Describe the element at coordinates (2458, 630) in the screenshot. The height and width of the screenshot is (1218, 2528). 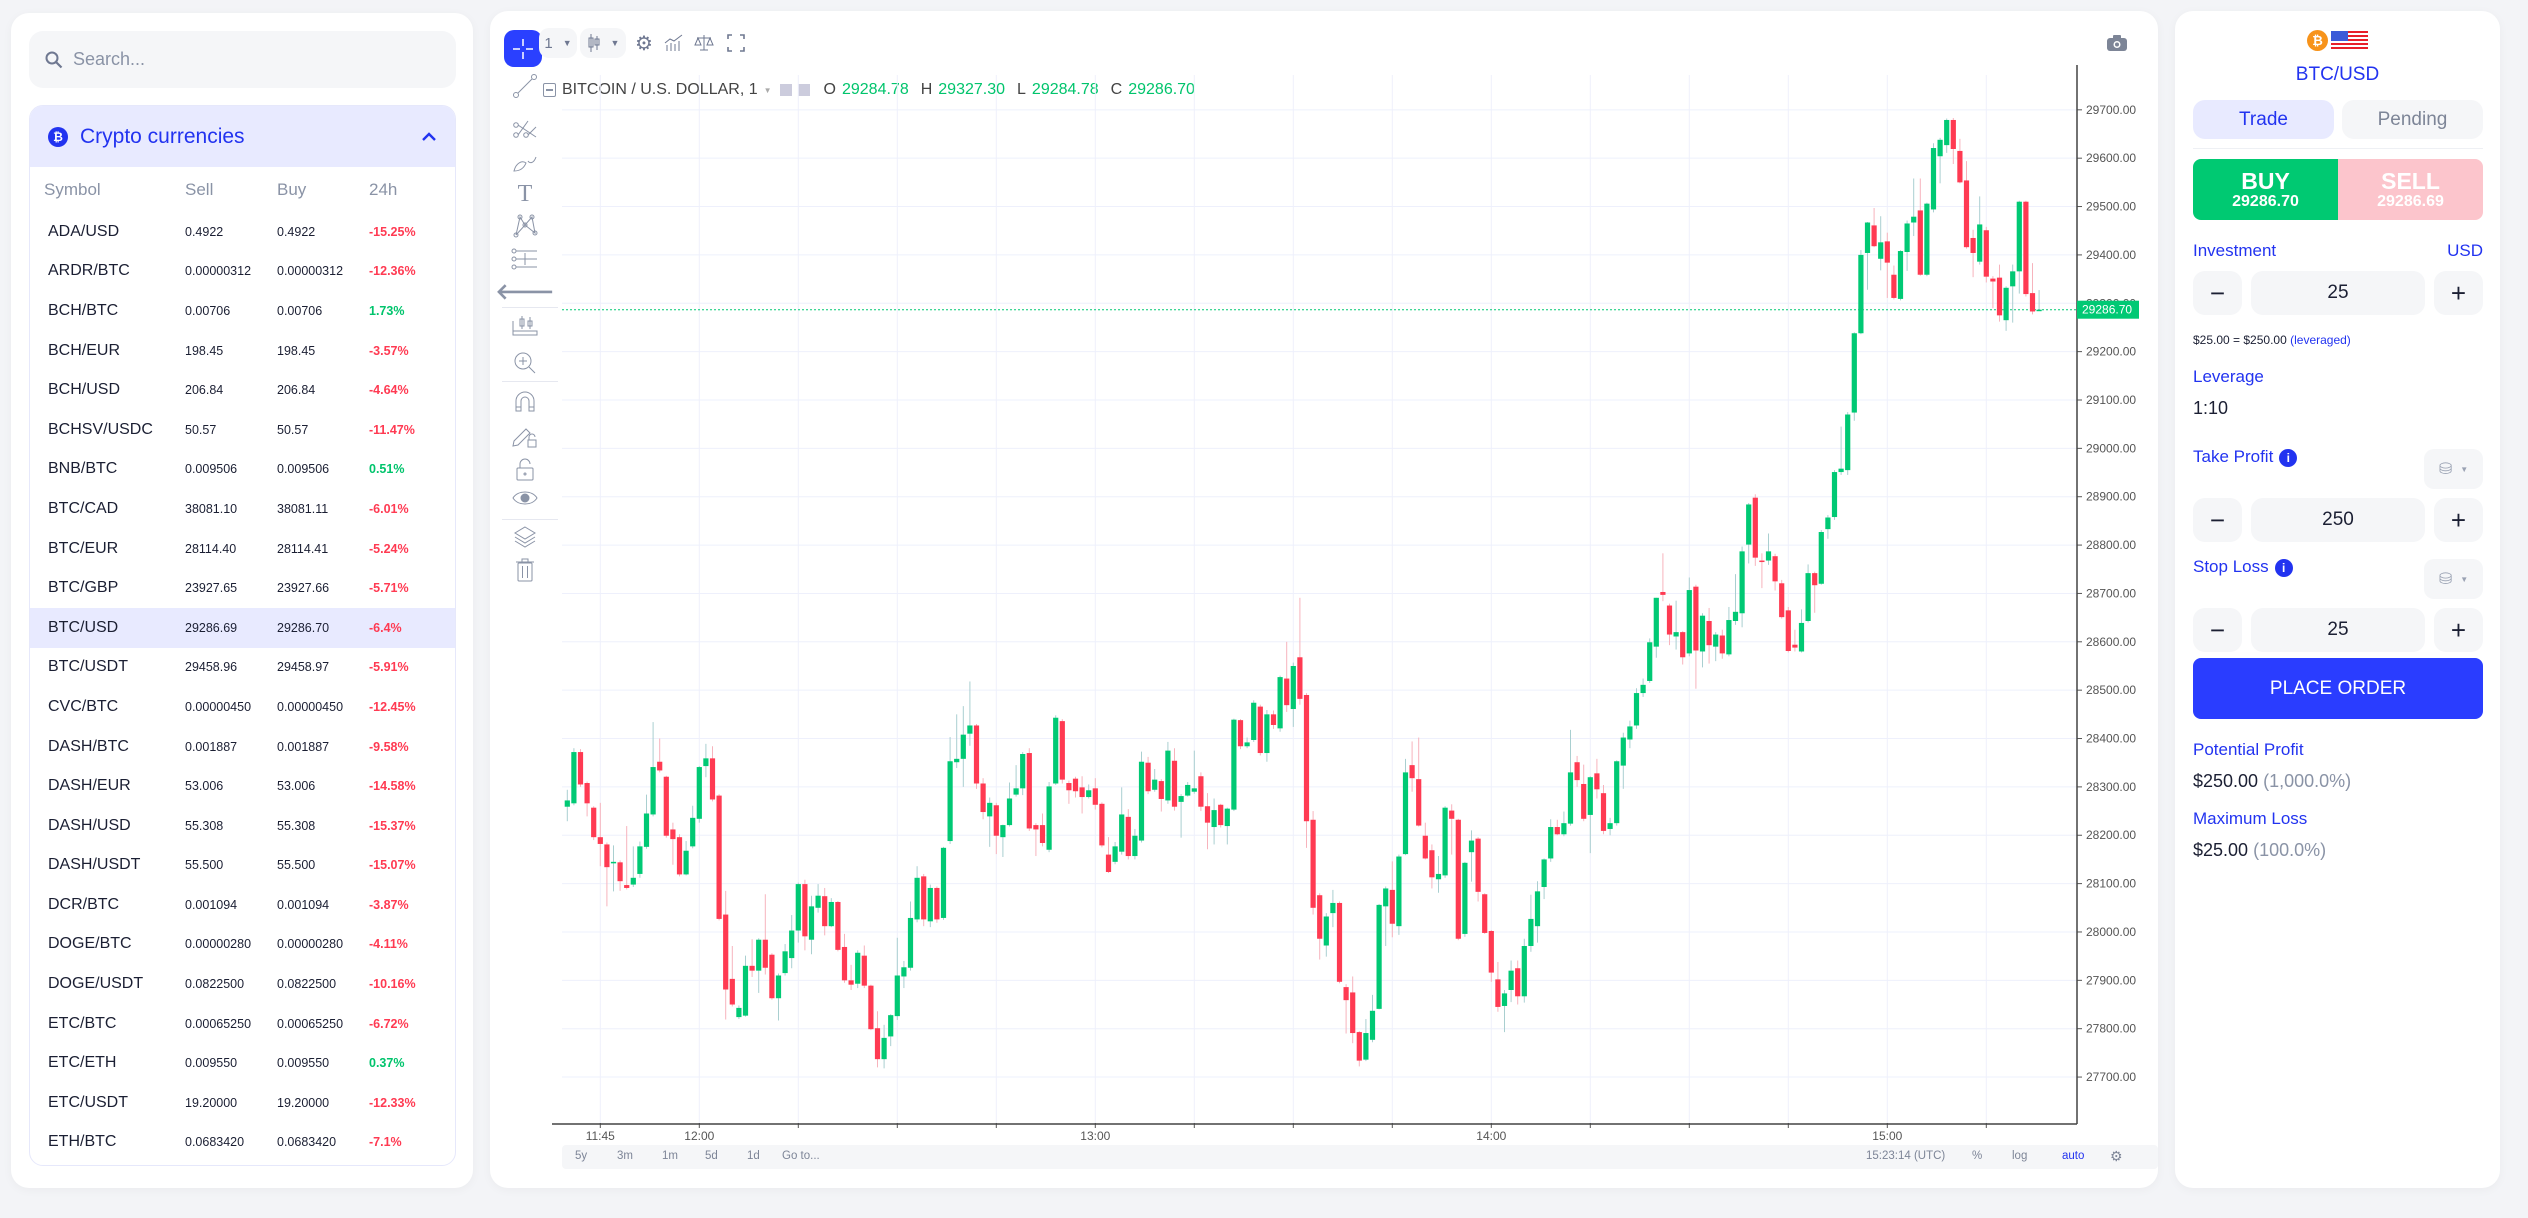
I see `stop-loss-increase-button: +` at that location.